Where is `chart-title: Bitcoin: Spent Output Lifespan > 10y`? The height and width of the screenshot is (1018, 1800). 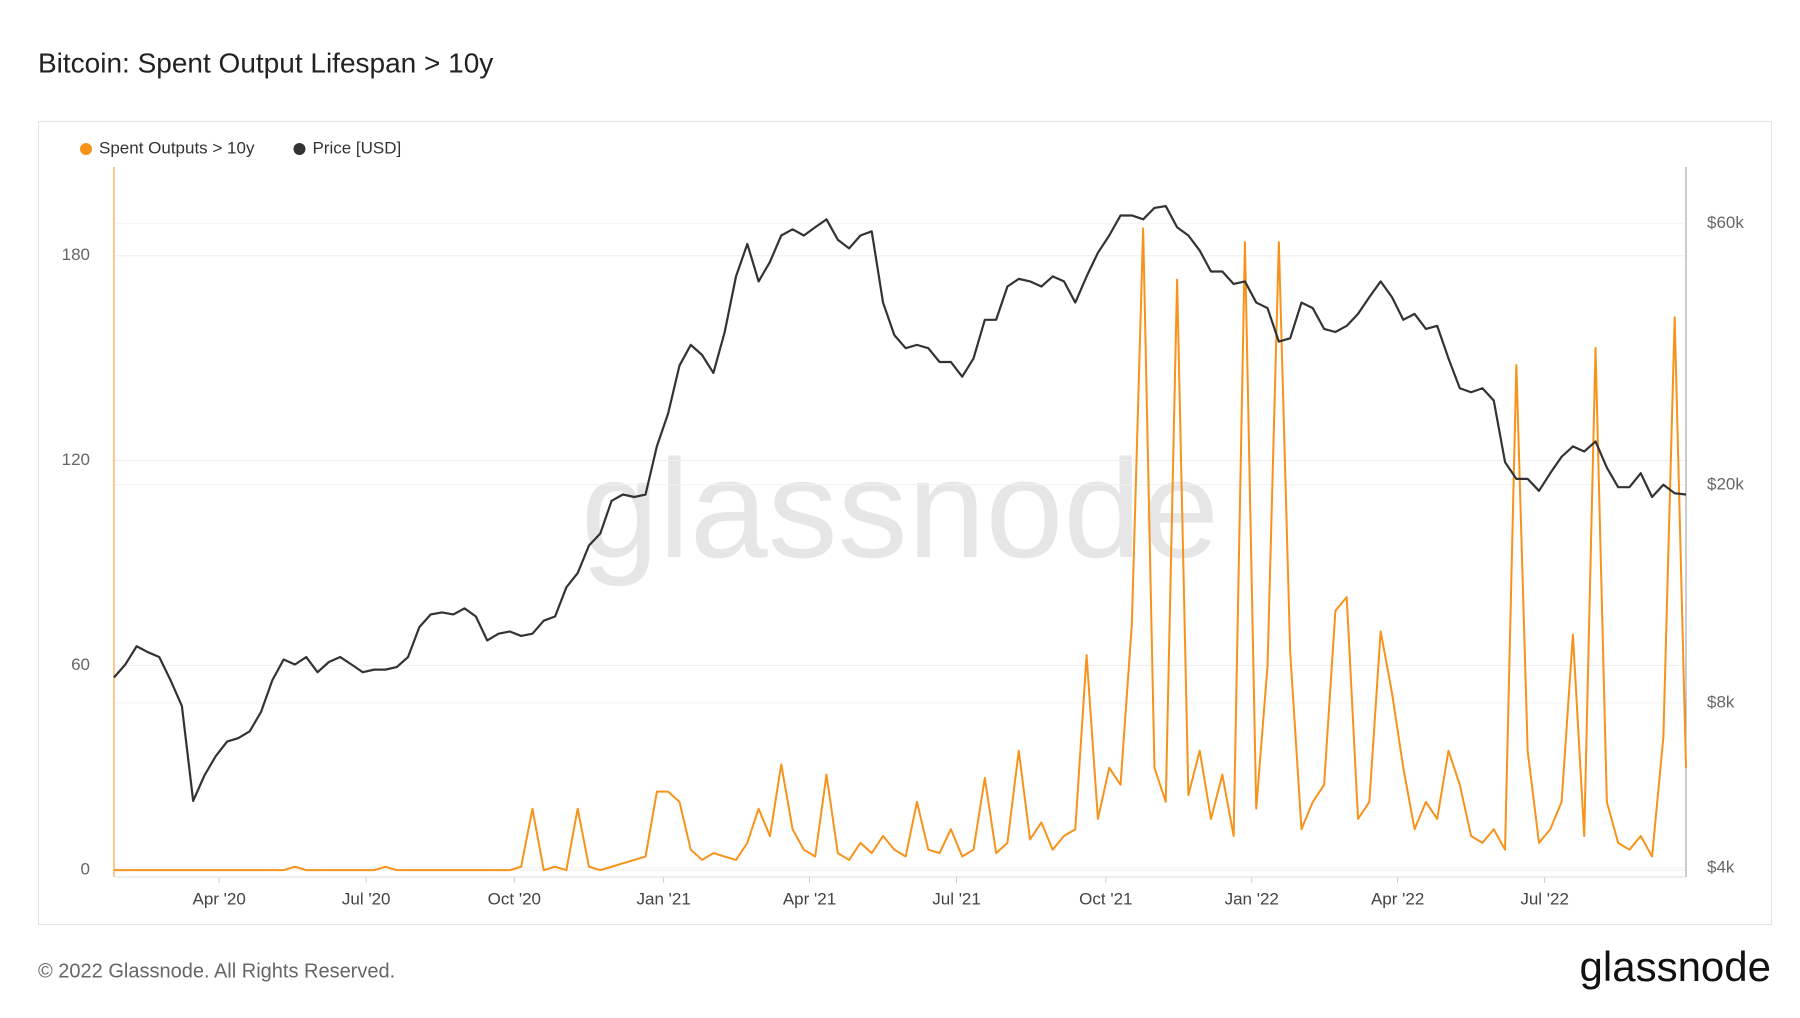
chart-title: Bitcoin: Spent Output Lifespan > 10y is located at coordinates (265, 62).